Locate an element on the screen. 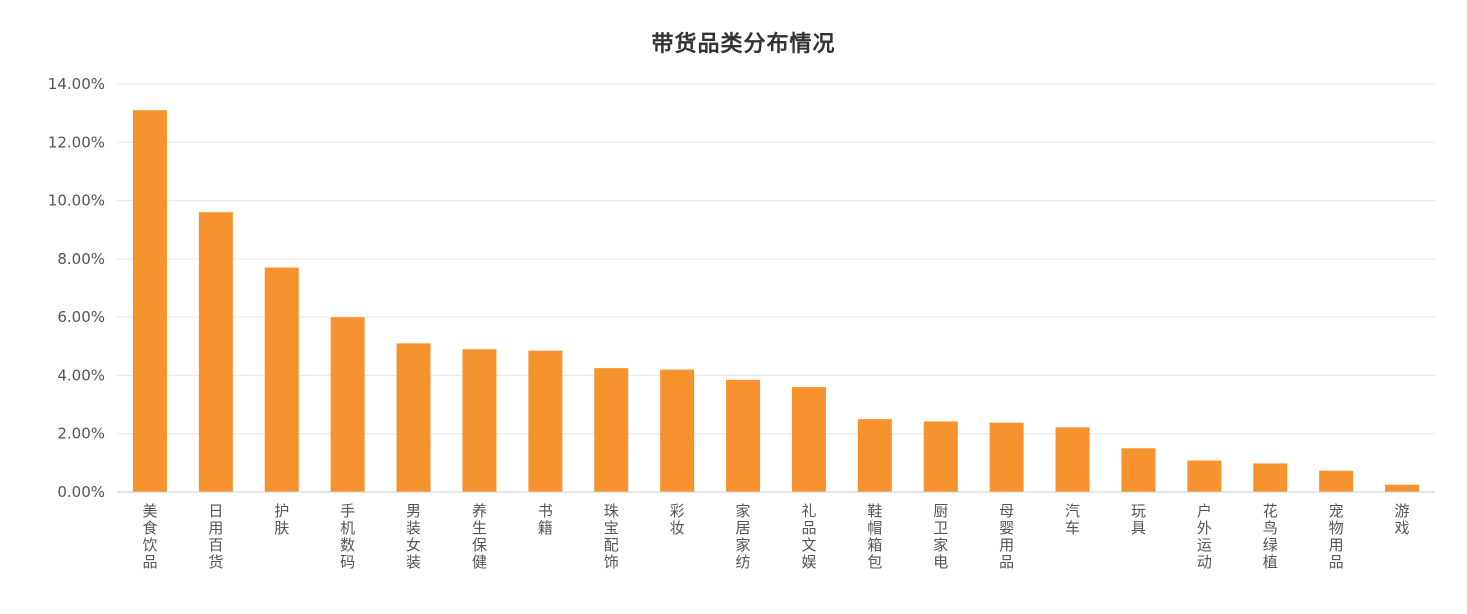  y-tick-label: 0.00% is located at coordinates (81, 492).